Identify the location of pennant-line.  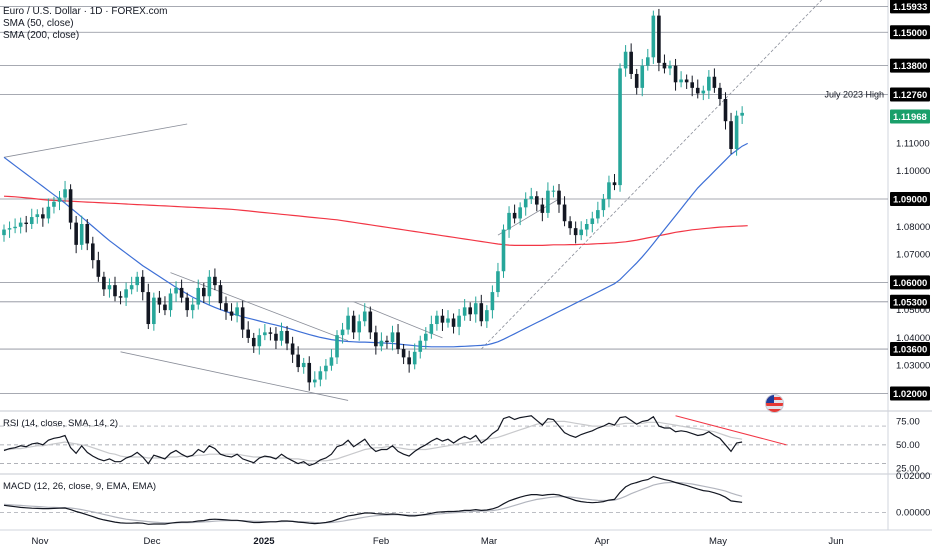
(398, 320).